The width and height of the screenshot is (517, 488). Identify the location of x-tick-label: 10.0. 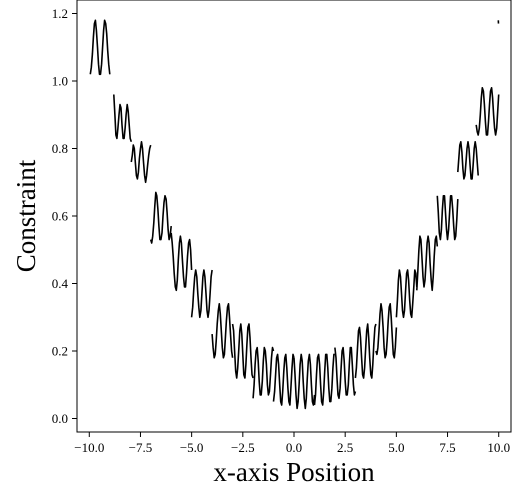
(498, 447).